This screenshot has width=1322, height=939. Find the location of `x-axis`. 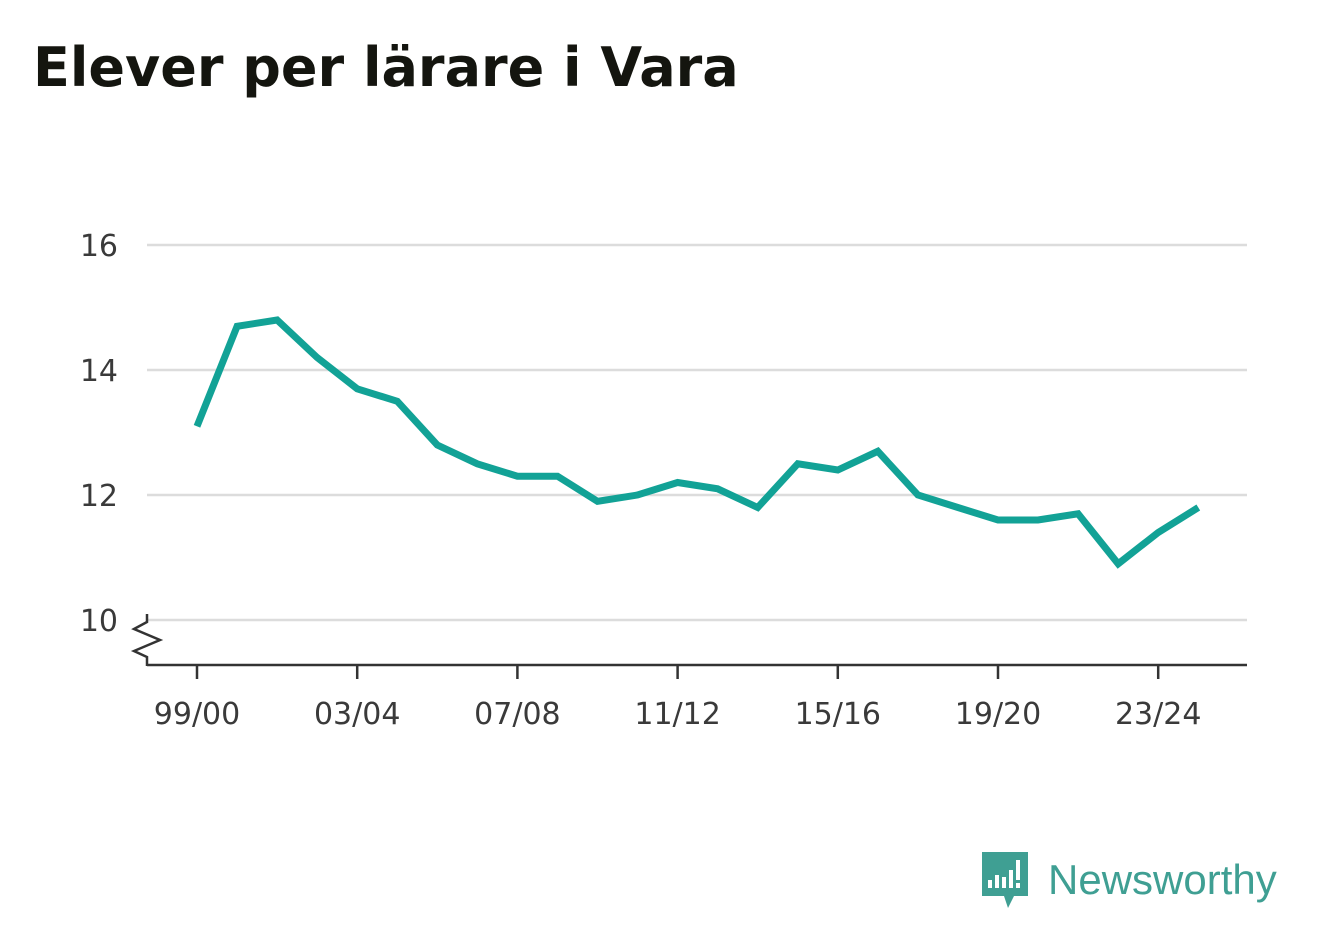

x-axis is located at coordinates (688, 646).